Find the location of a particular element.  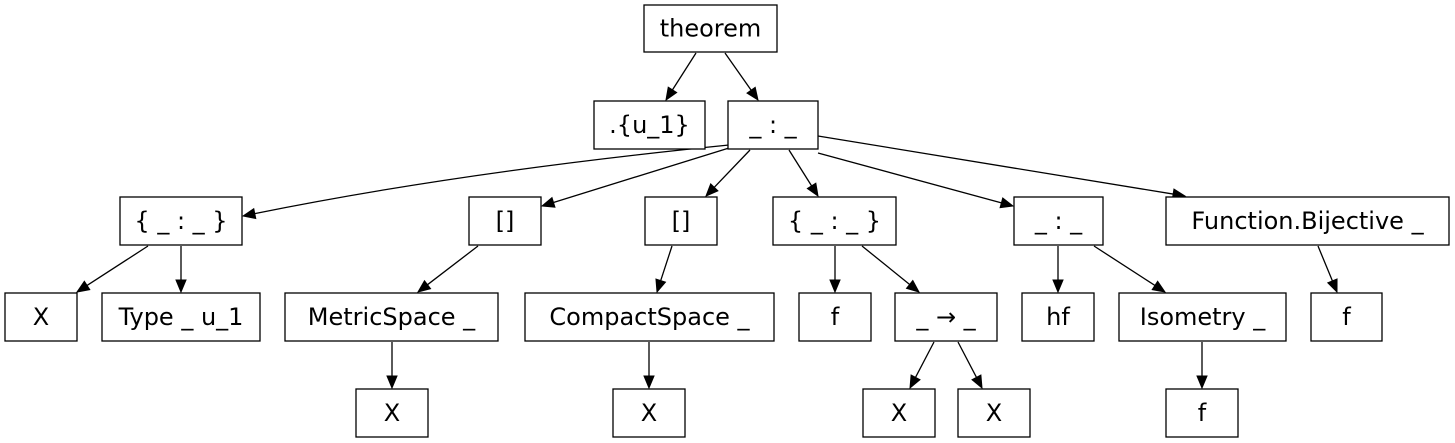

tree-node-type-u1: Type _ u_1 is located at coordinates (181, 317).